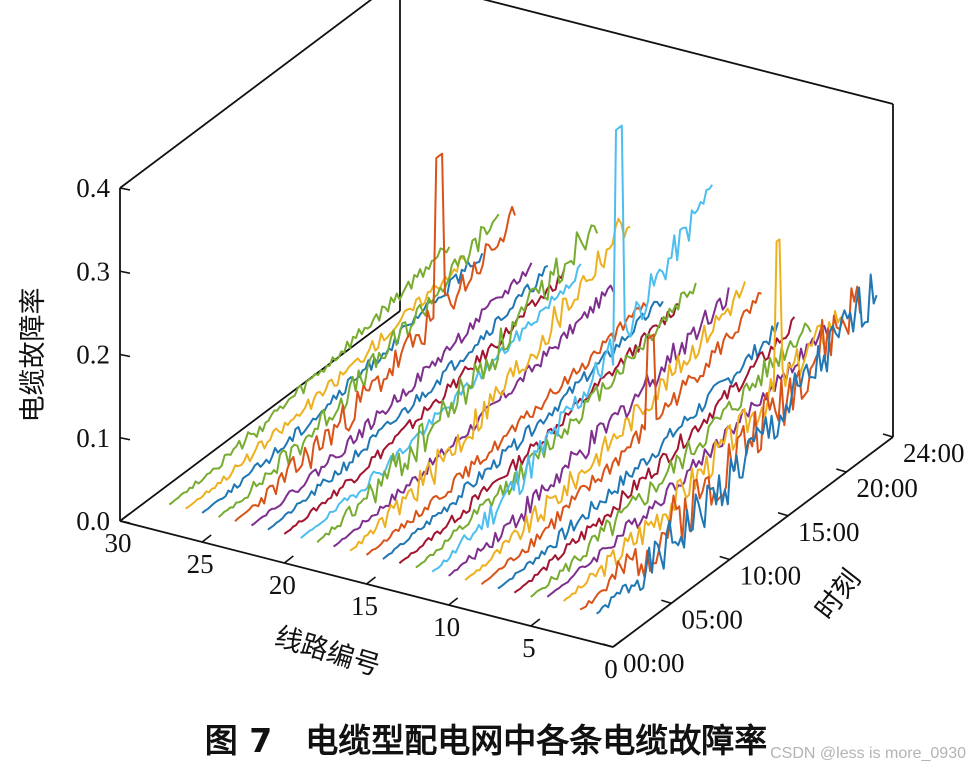 Image resolution: width=972 pixels, height=770 pixels. Describe the element at coordinates (934, 453) in the screenshot. I see `y-tick-label: 24:00` at that location.